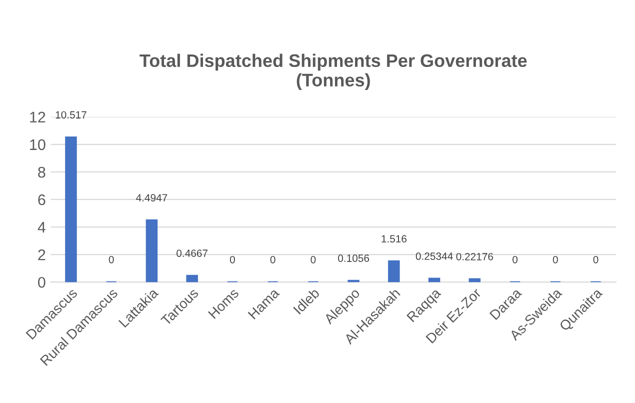  What do you see at coordinates (42, 254) in the screenshot?
I see `y-tick-label: 2` at bounding box center [42, 254].